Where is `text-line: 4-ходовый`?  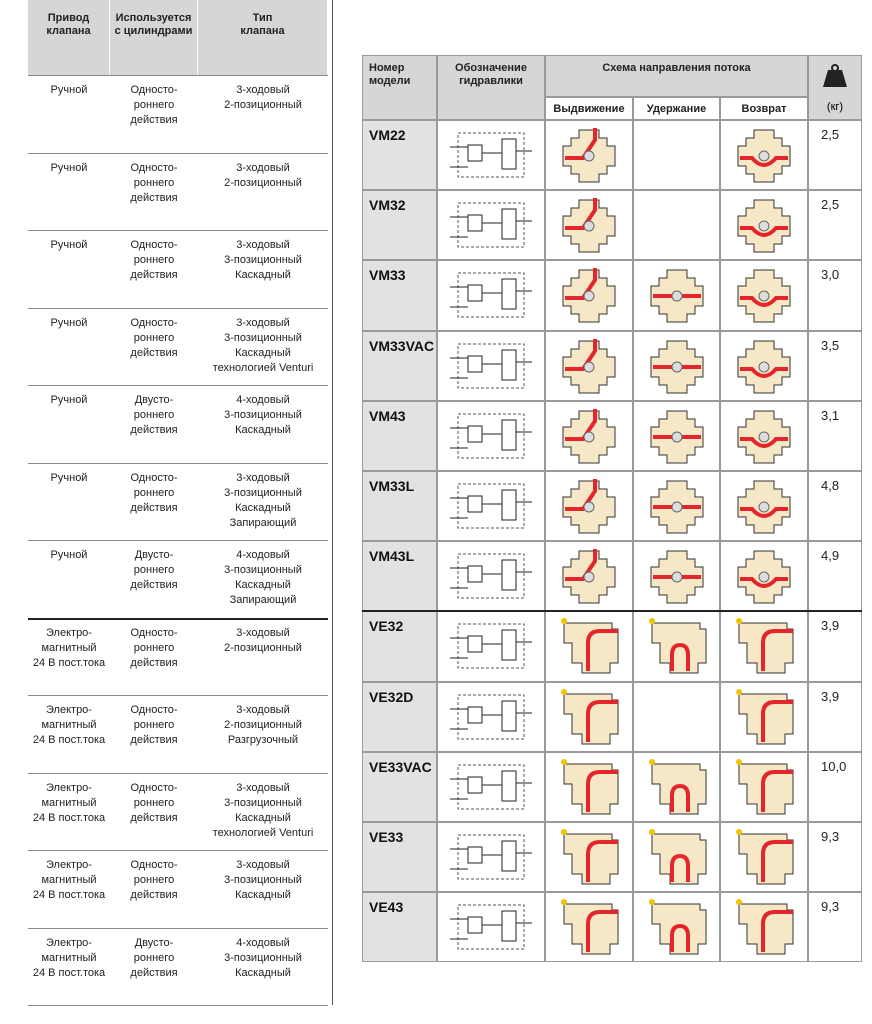
text-line: 4-ходовый is located at coordinates (263, 942).